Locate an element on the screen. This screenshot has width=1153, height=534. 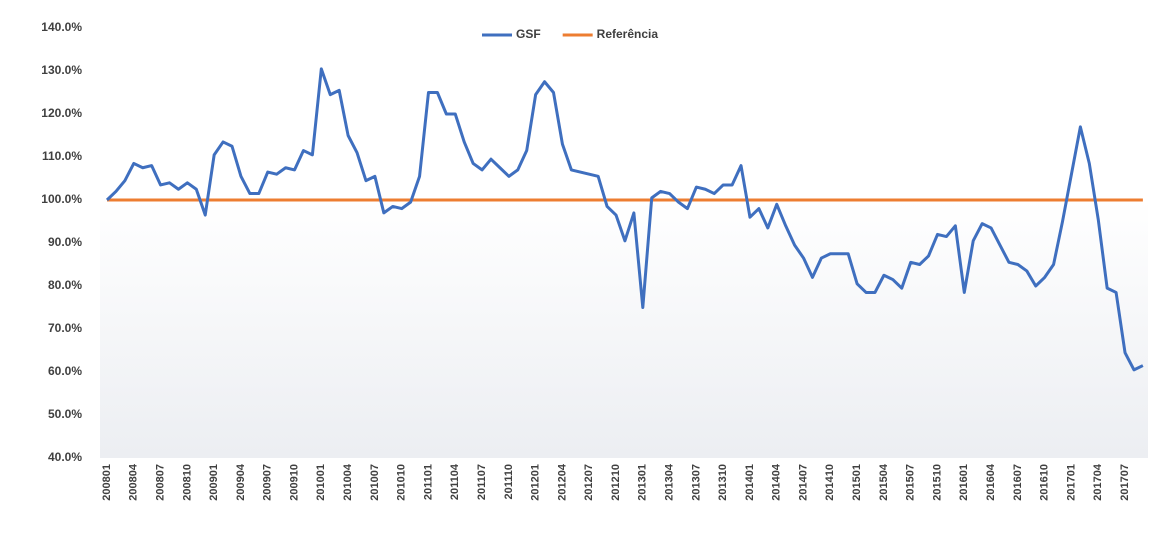
x-tick-label: 200907 is located at coordinates (268, 482).